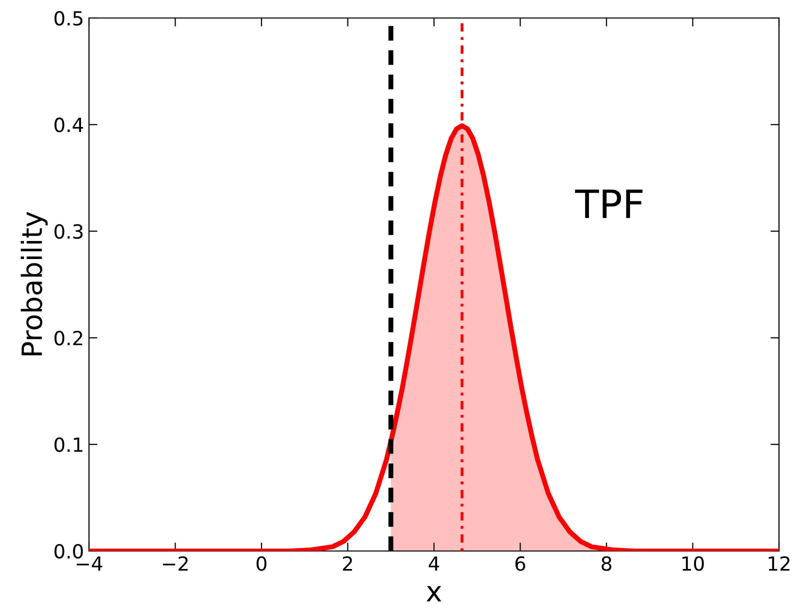  Describe the element at coordinates (434, 594) in the screenshot. I see `x-axis-title: x` at that location.